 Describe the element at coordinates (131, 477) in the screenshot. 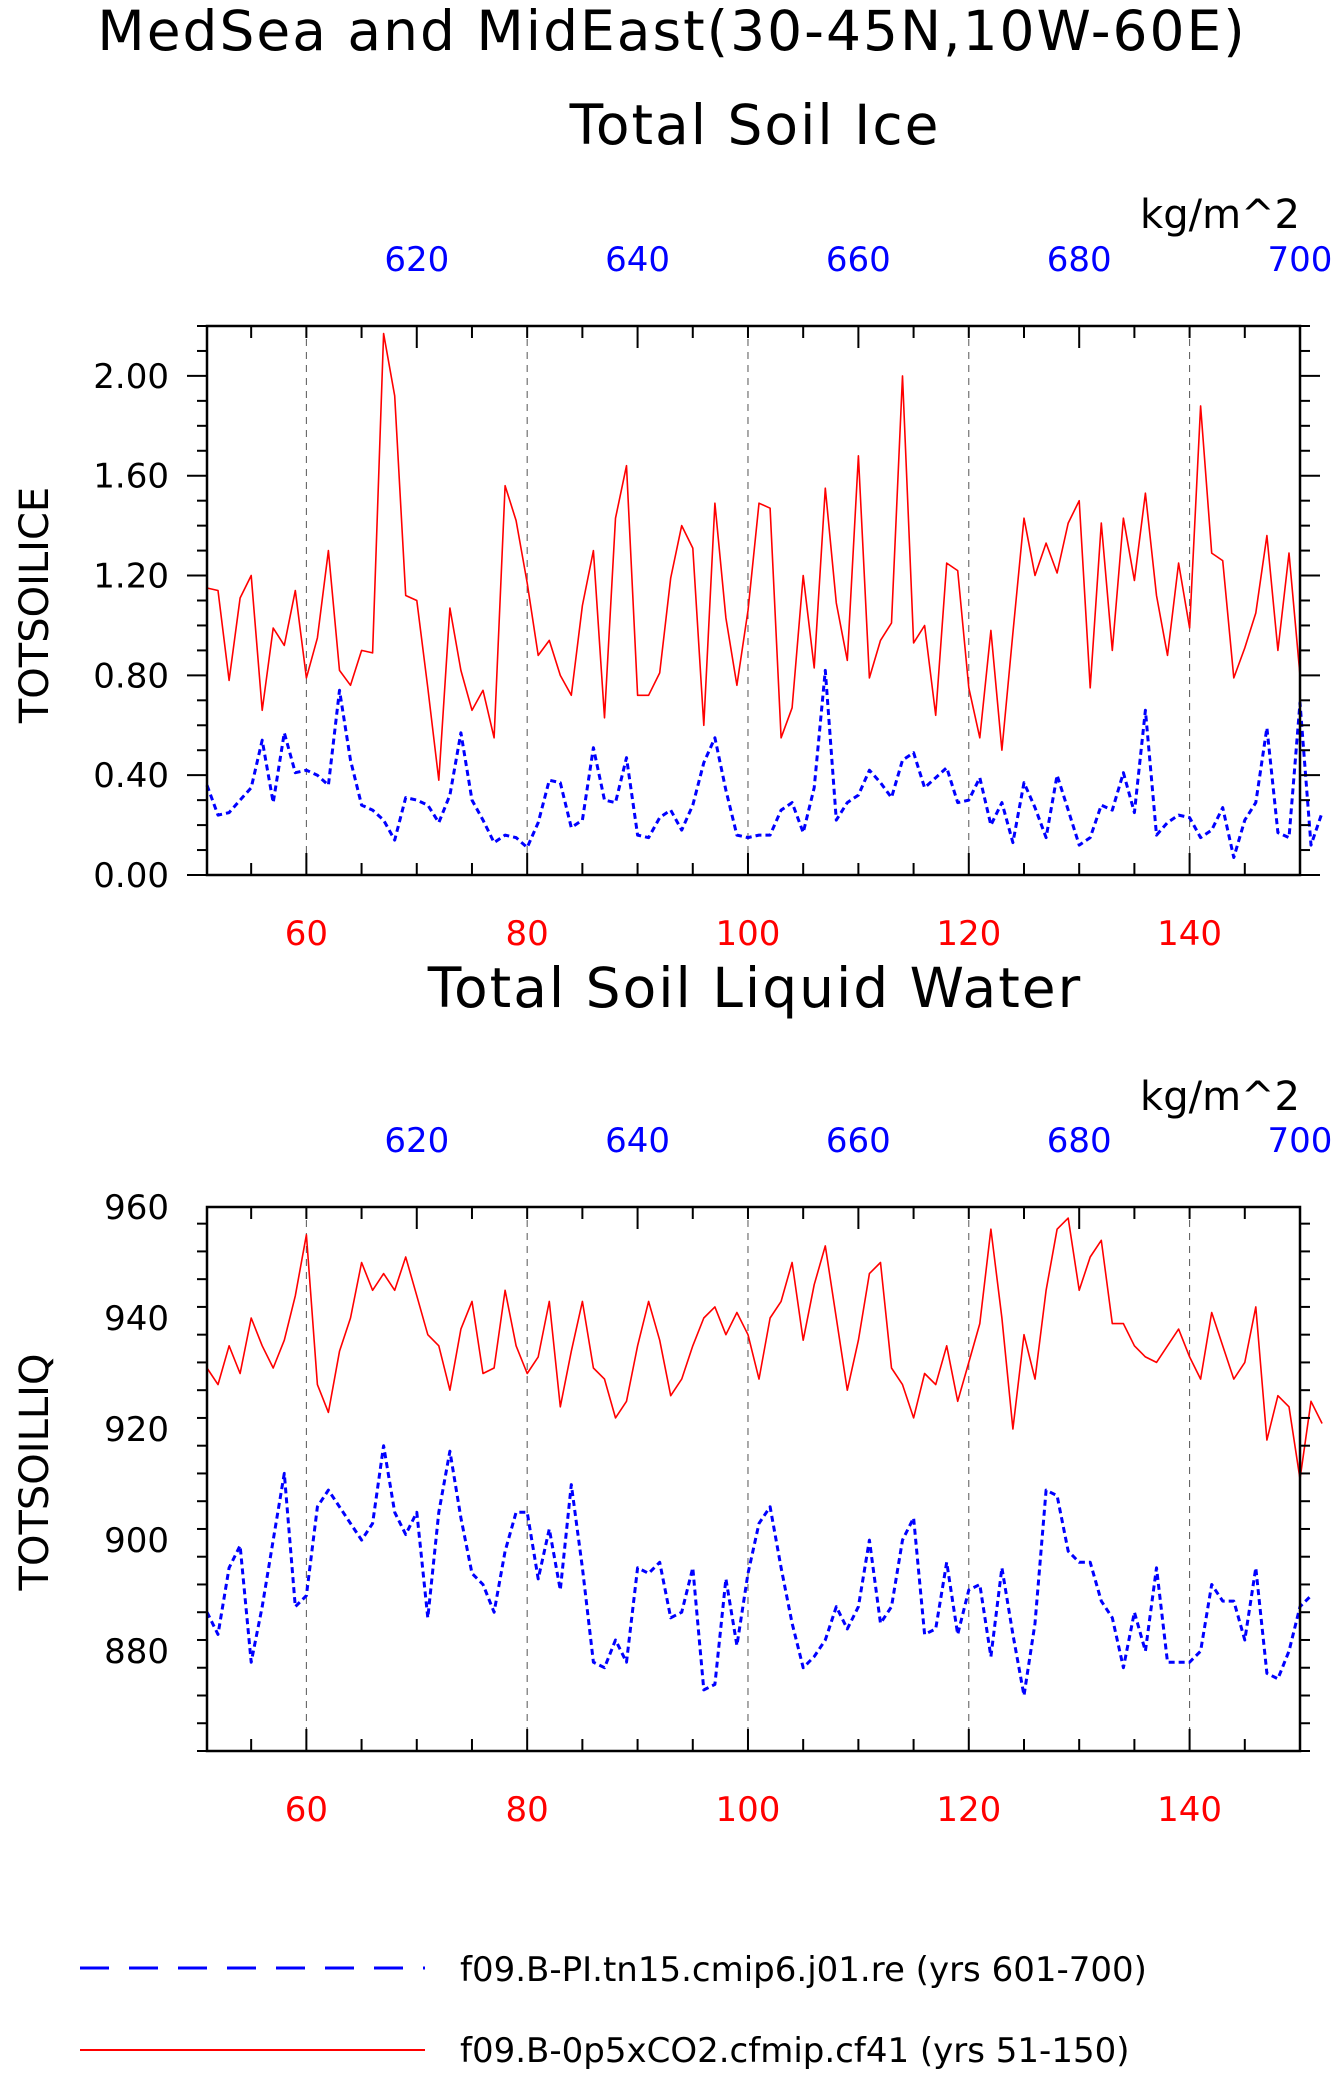

I see `y-tick-label: 1.60` at that location.